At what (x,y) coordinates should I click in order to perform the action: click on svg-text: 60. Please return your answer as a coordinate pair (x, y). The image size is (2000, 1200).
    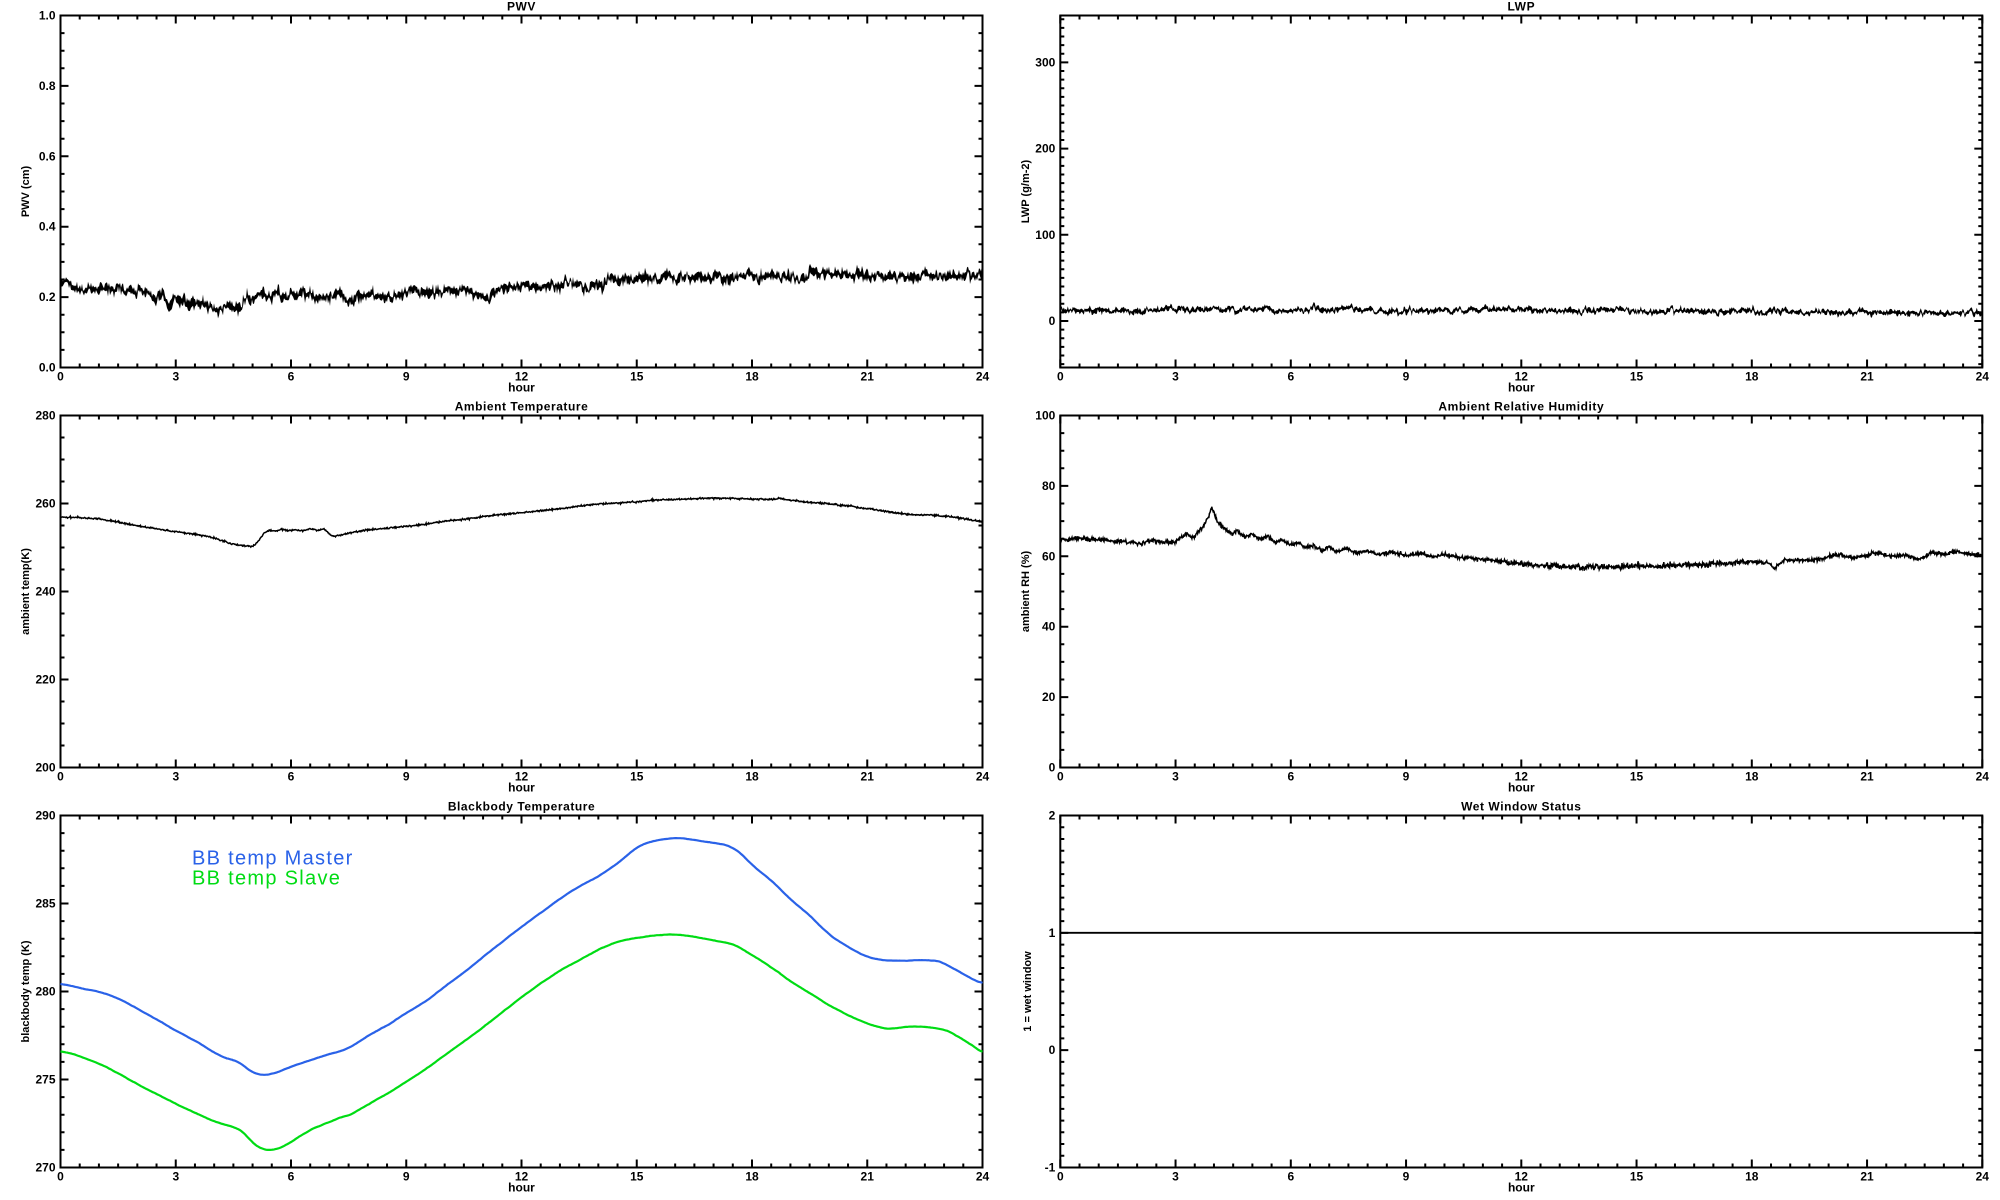
    Looking at the image, I should click on (1049, 556).